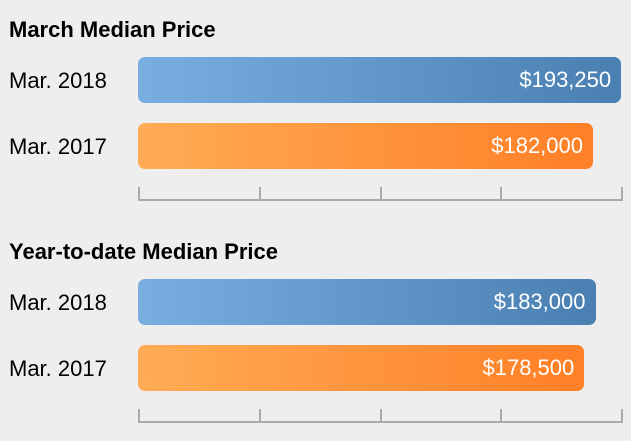 The height and width of the screenshot is (441, 631). Describe the element at coordinates (112, 29) in the screenshot. I see `chart-title: March Median Price` at that location.